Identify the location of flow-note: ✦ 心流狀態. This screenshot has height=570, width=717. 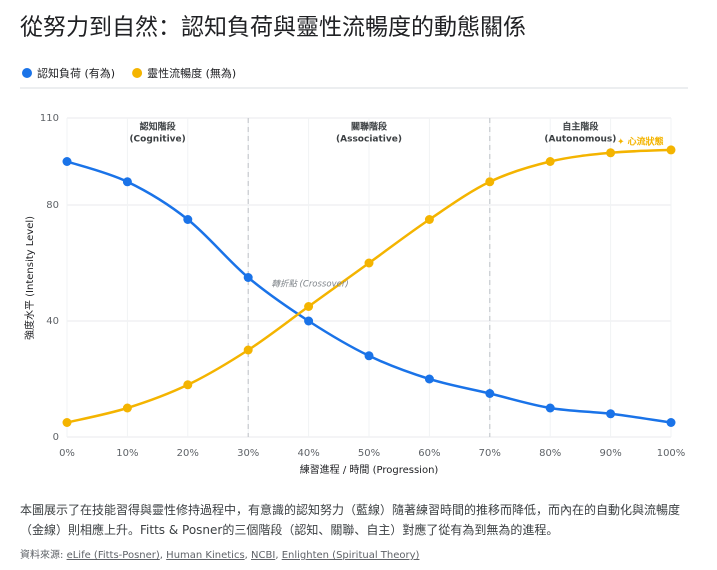
(640, 142).